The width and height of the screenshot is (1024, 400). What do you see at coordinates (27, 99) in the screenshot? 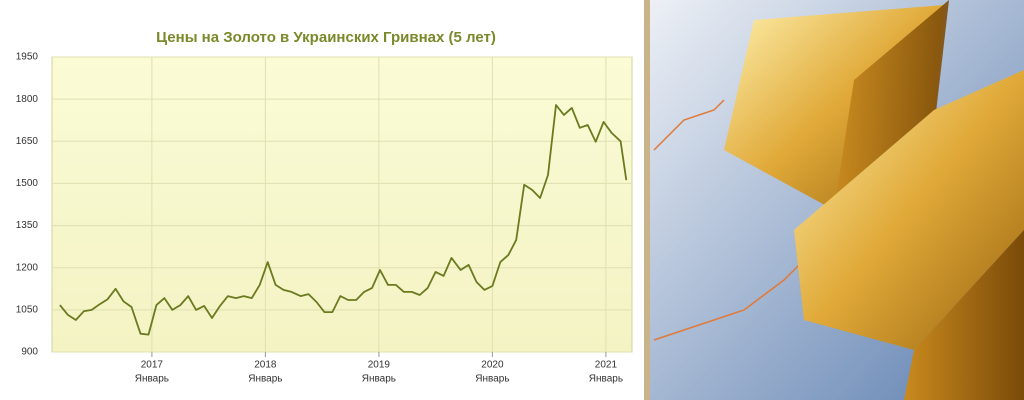
I see `y-tick-label: 1800` at bounding box center [27, 99].